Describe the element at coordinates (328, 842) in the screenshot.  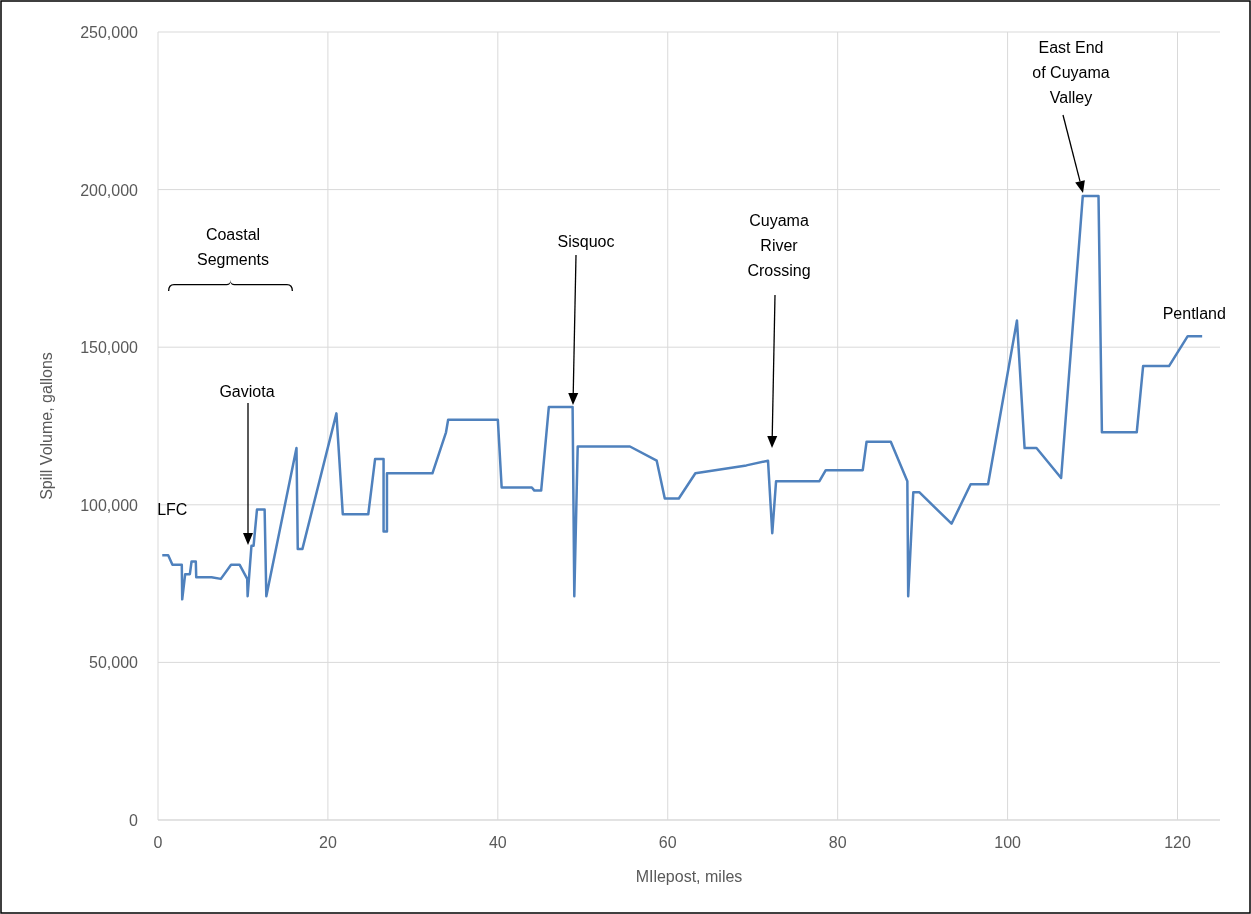
I see `x-tick-label: 20` at that location.